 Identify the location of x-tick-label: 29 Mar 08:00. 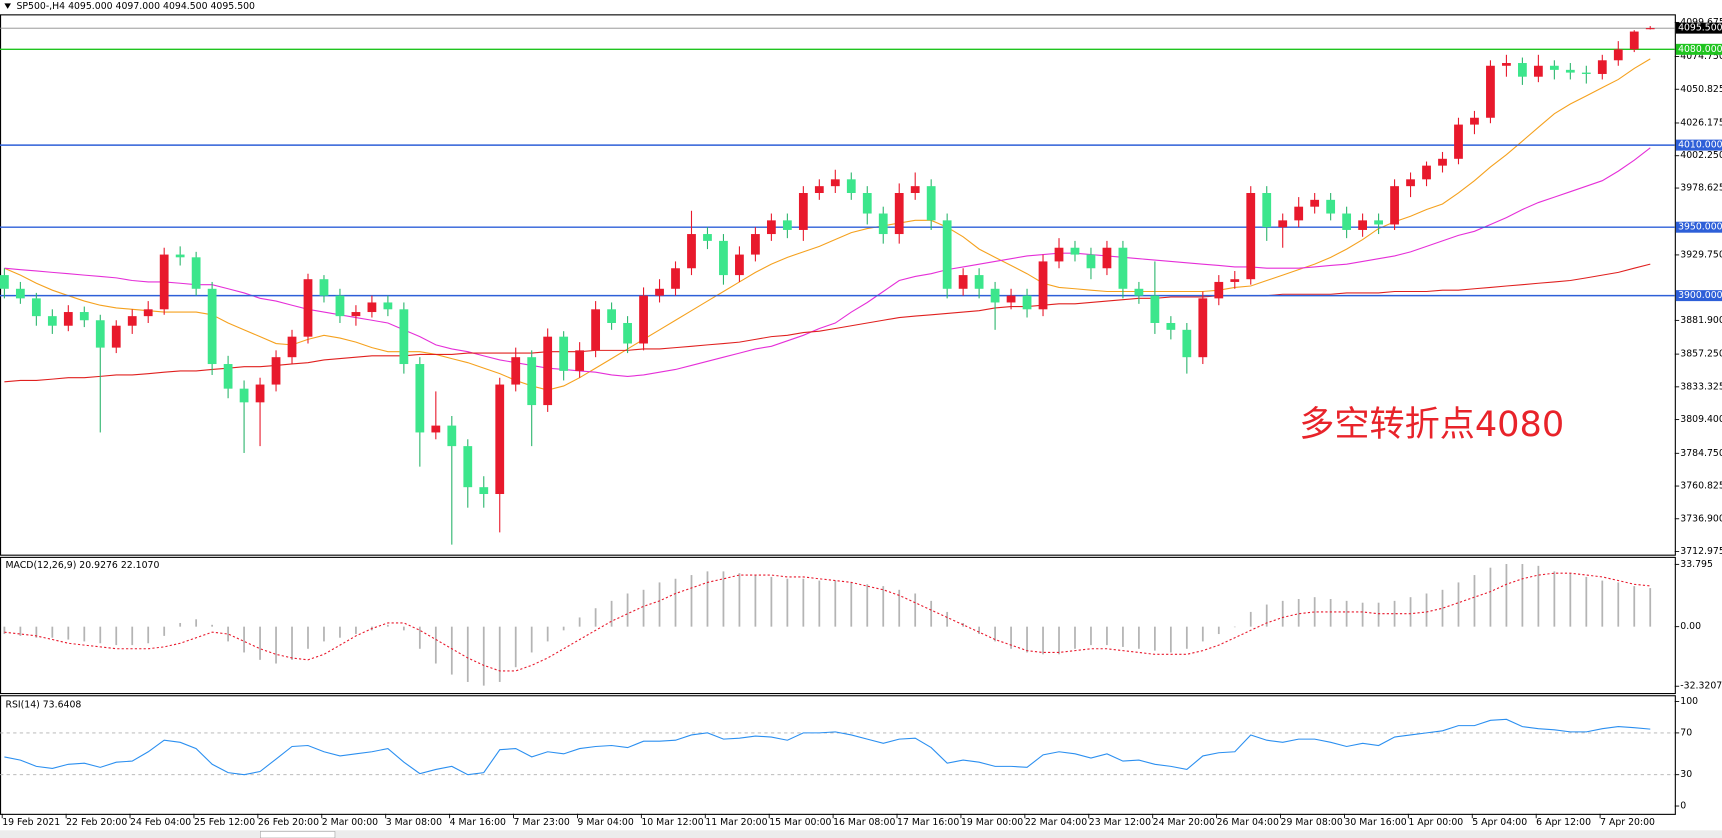
(1312, 822).